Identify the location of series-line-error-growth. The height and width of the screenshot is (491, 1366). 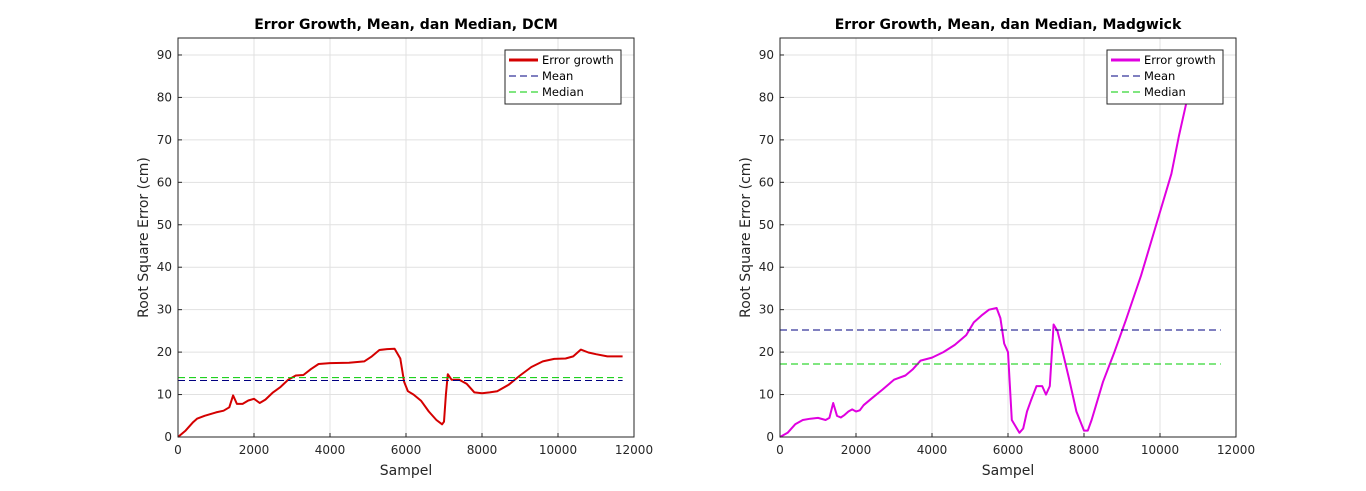
(400, 392).